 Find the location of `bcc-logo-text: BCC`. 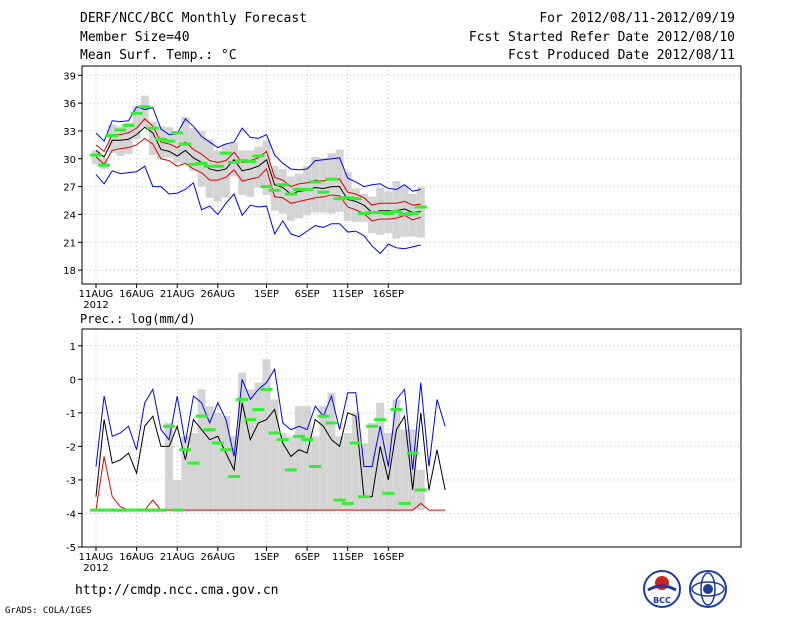

bcc-logo-text: BCC is located at coordinates (662, 600).